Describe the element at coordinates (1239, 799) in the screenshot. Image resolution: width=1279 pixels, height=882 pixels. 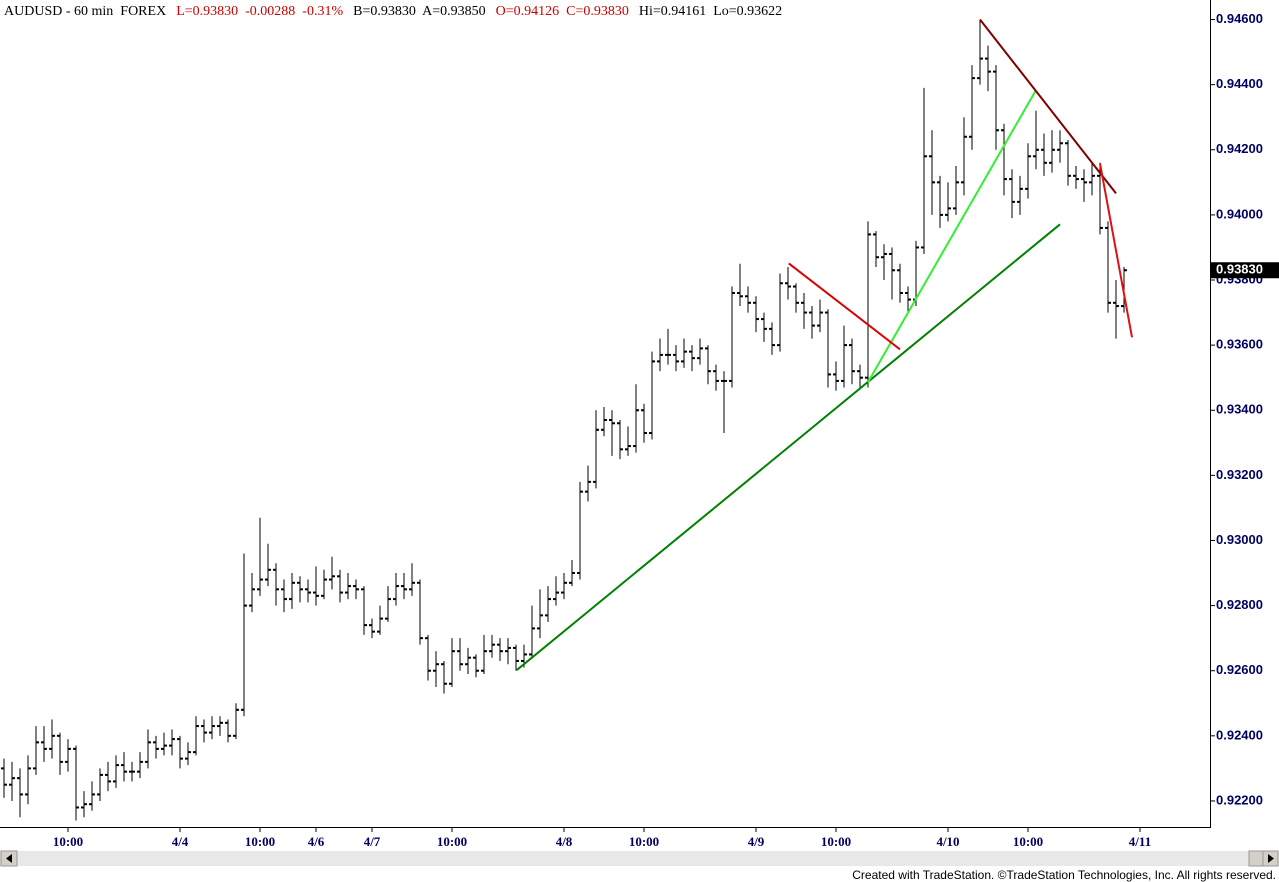
I see `y-tick-label: 0.92200` at that location.